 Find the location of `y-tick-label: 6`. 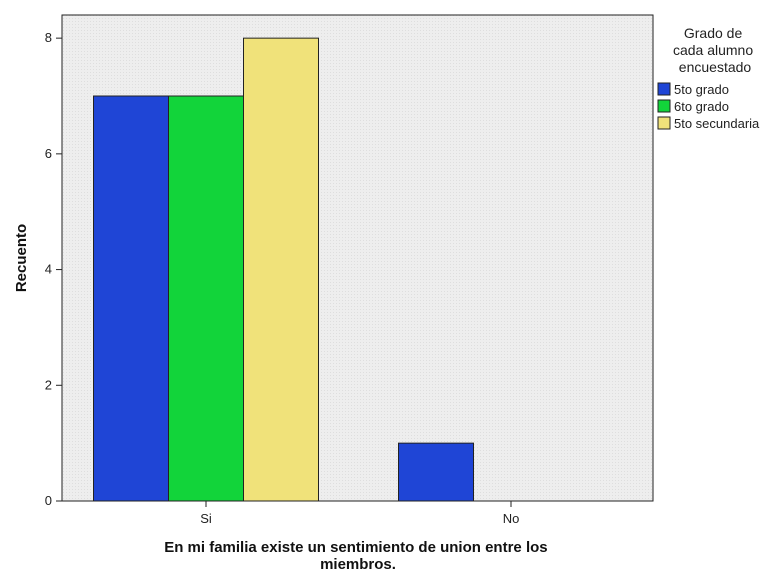

y-tick-label: 6 is located at coordinates (48, 153).